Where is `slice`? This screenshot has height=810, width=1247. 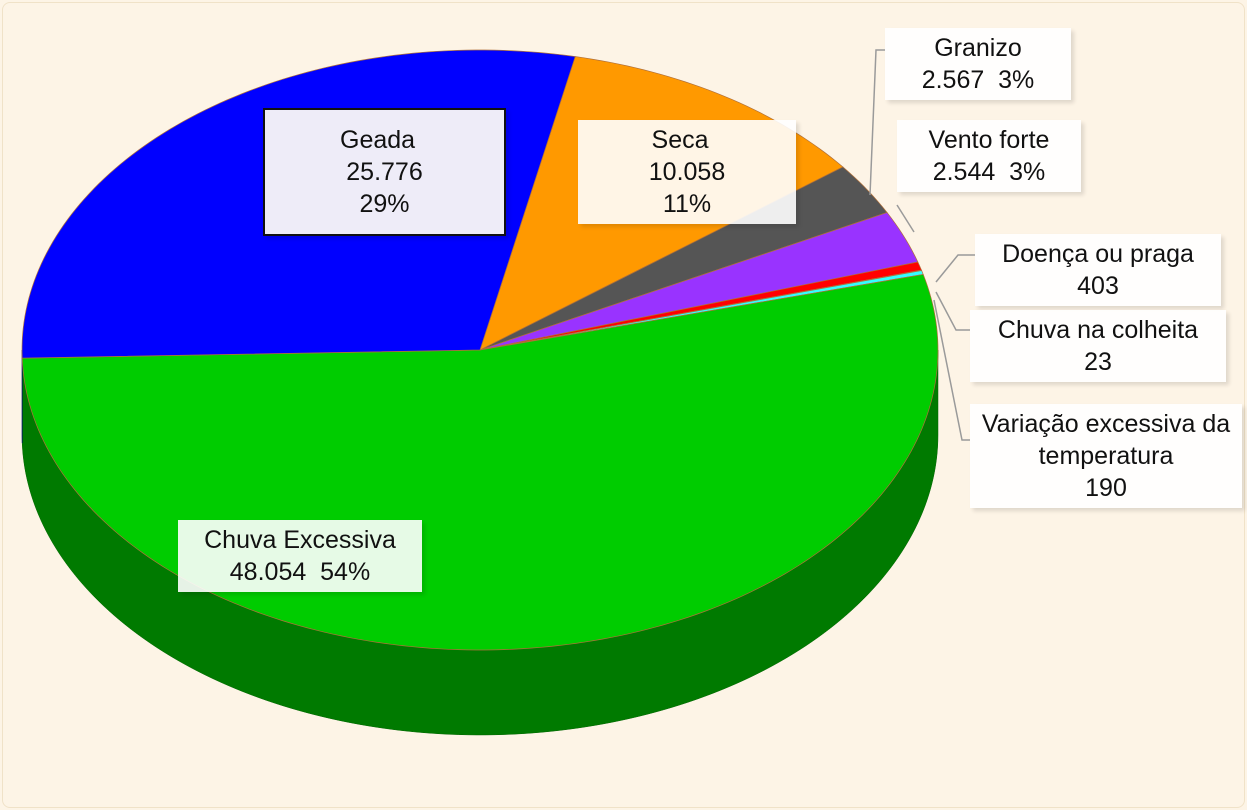
slice is located at coordinates (699, 281).